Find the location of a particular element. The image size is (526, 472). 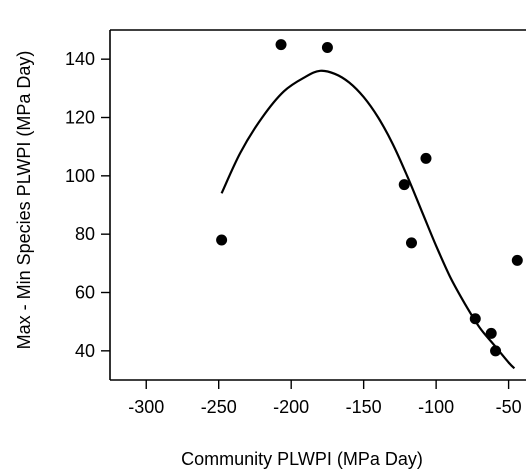

x-tick-label: -50 is located at coordinates (509, 407).